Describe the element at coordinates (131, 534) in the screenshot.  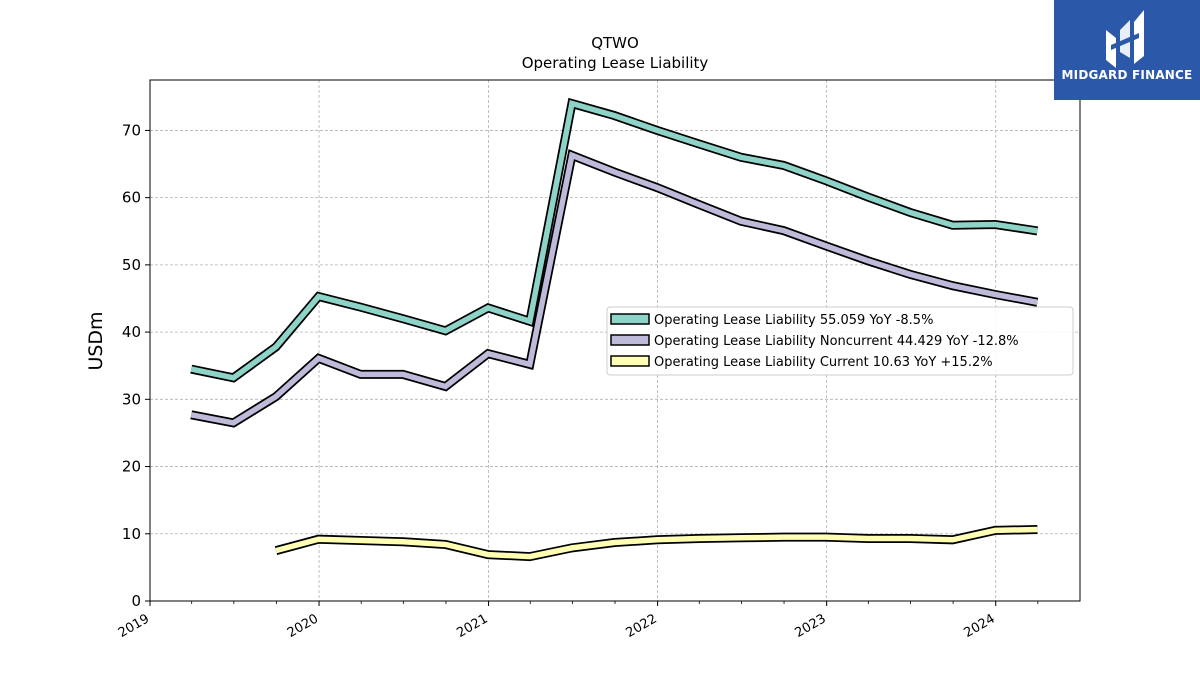
I see `y-tick-label: 10` at that location.